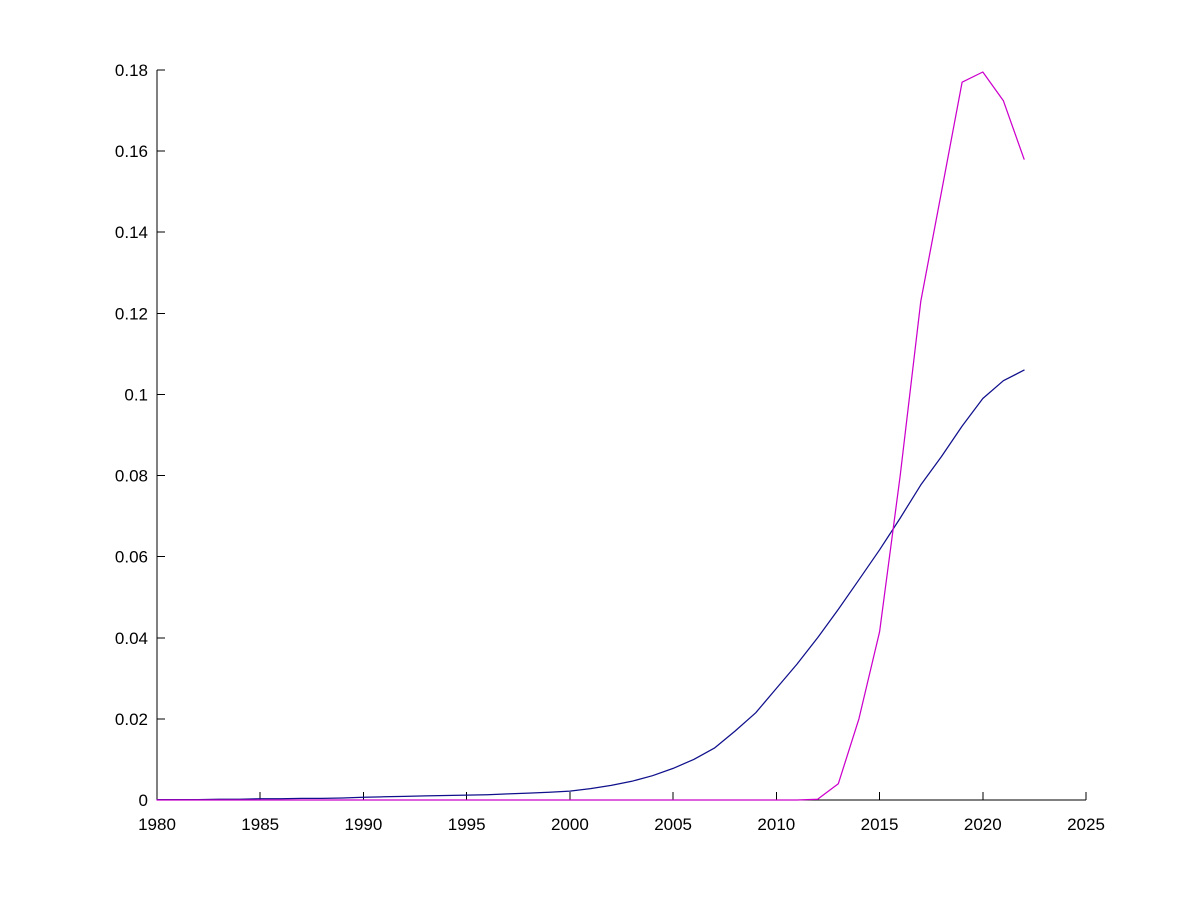 The height and width of the screenshot is (900, 1200). I want to click on y-axis-tick-label: 0.1, so click(136, 394).